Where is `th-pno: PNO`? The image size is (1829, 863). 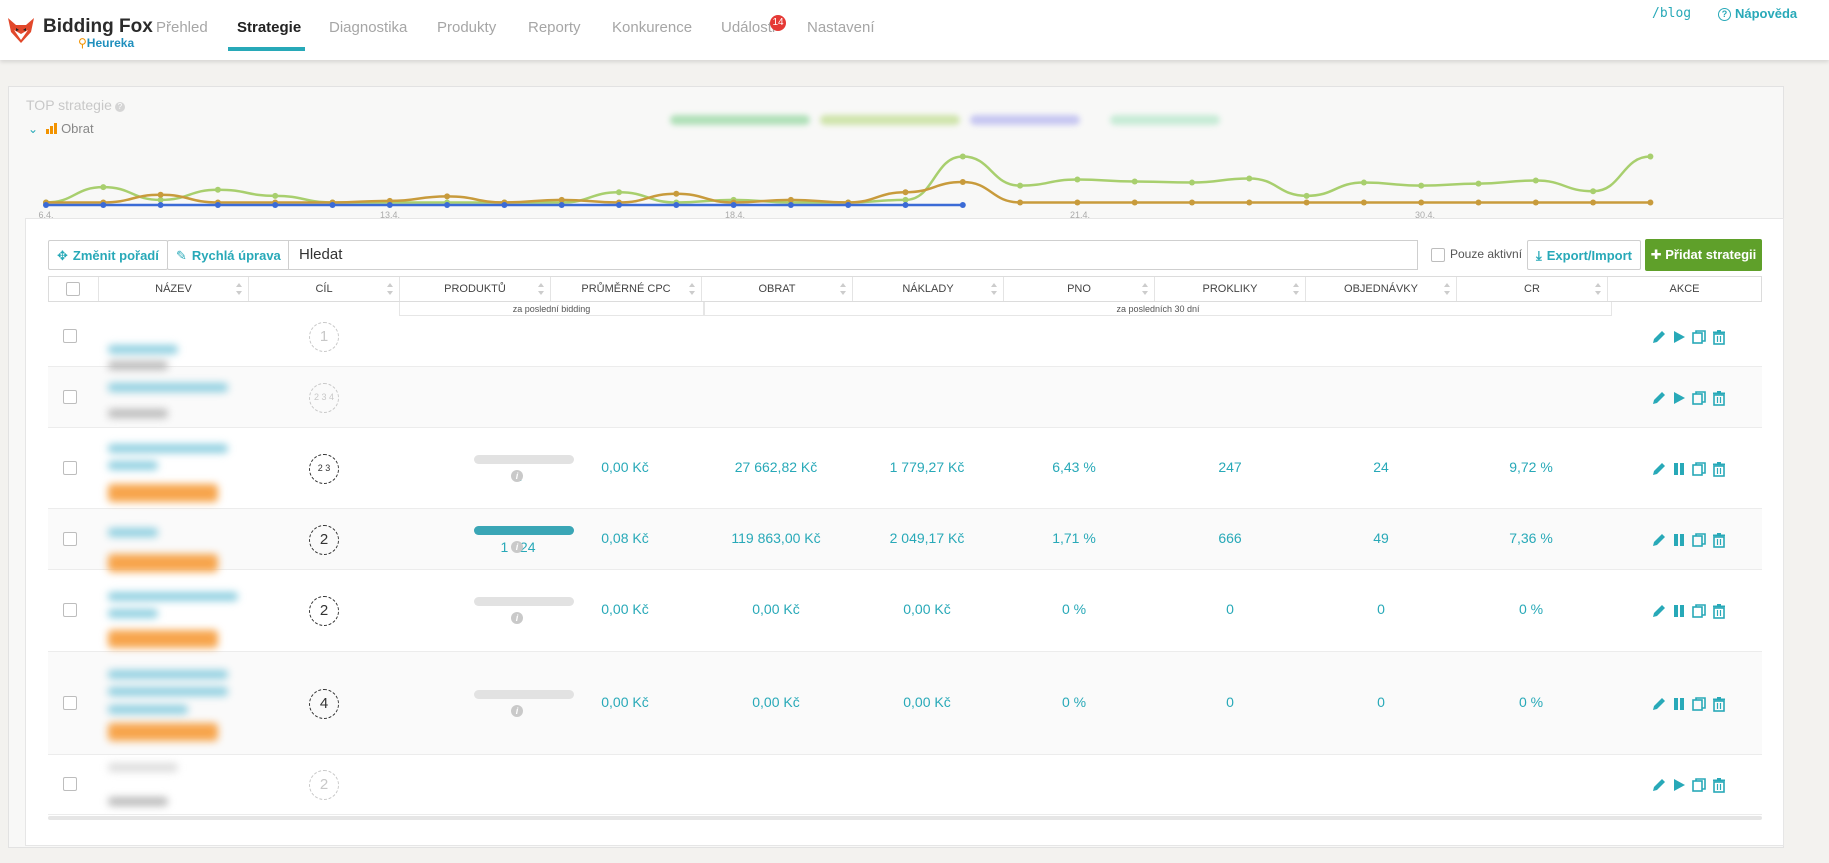
th-pno: PNO is located at coordinates (1079, 289).